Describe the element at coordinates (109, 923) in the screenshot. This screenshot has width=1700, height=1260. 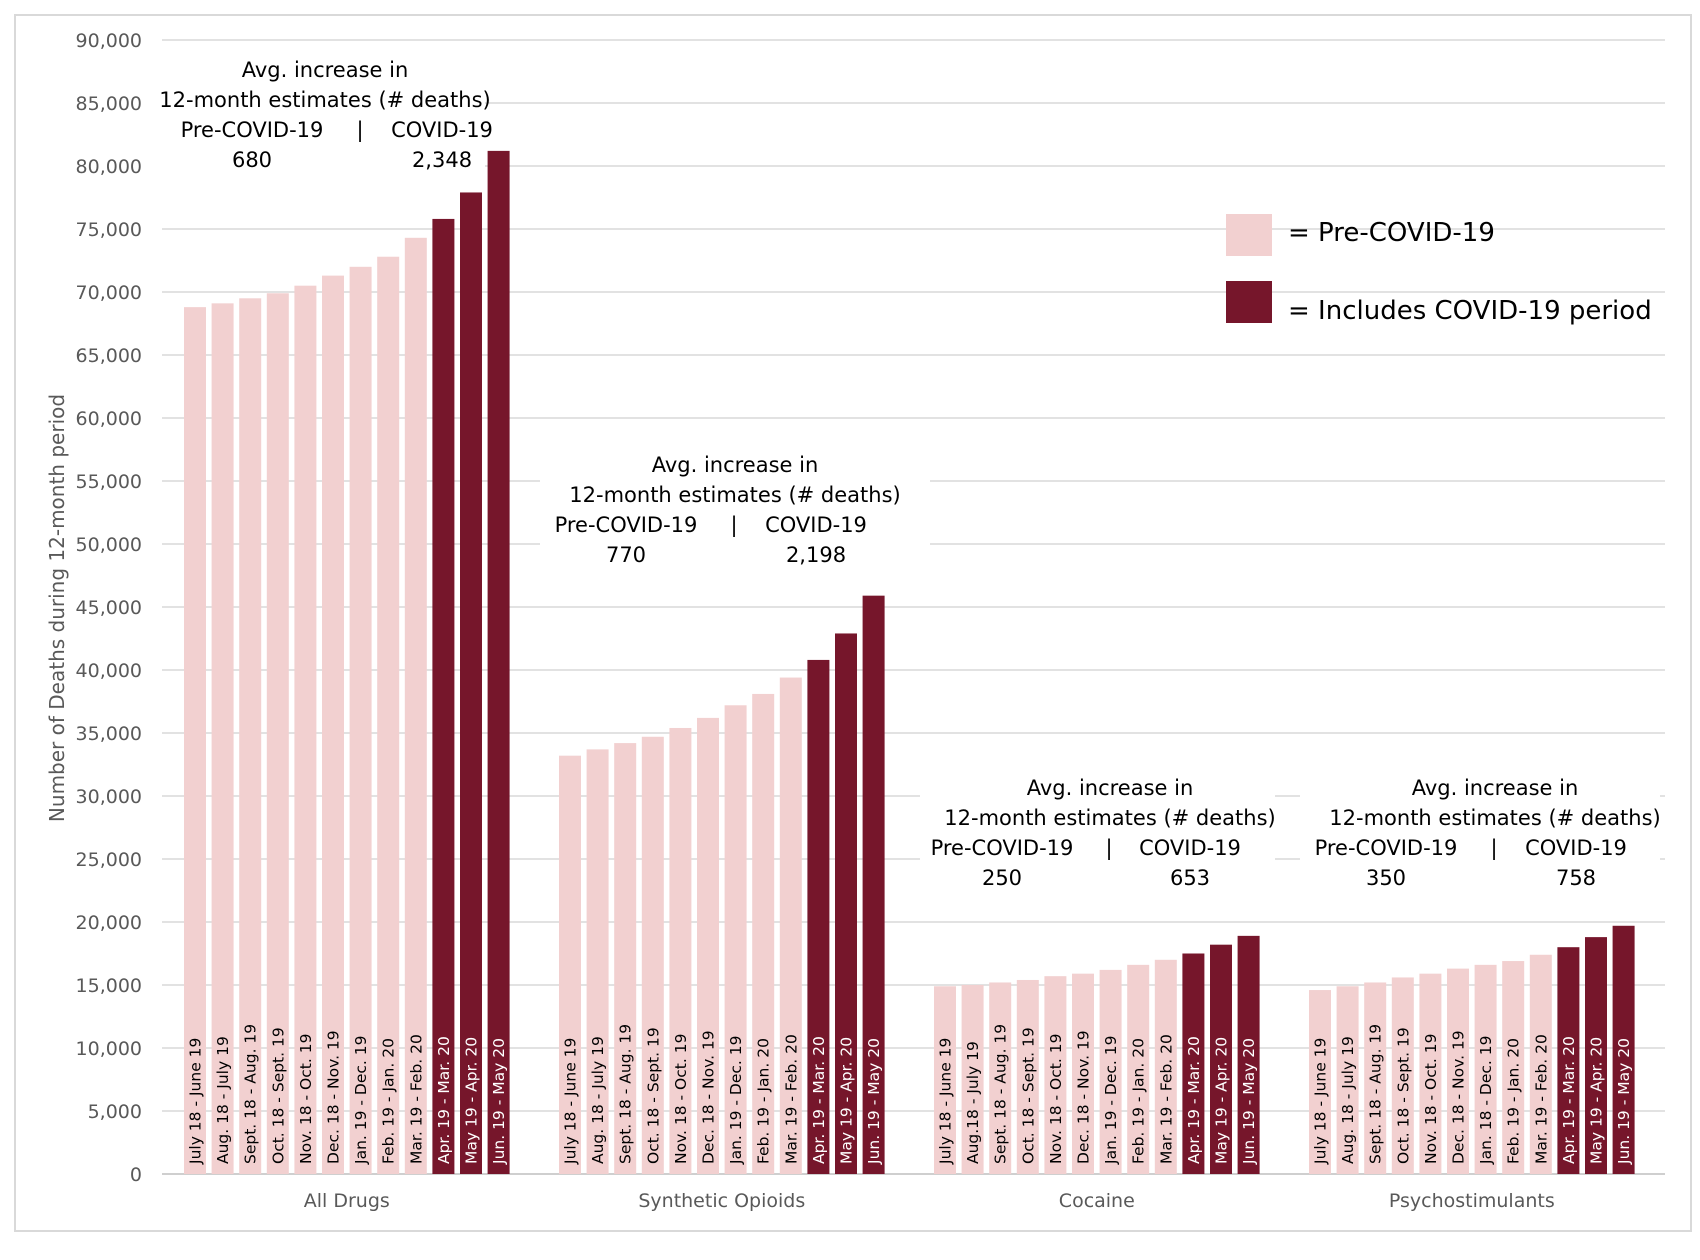
I see `y-tick-label: 20,000` at that location.